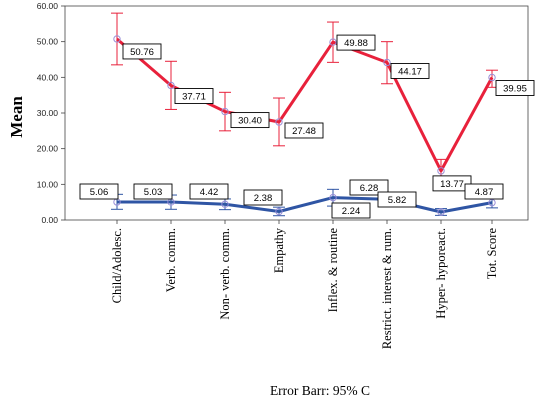 The image size is (550, 404). I want to click on data-label: 5.82, so click(397, 200).